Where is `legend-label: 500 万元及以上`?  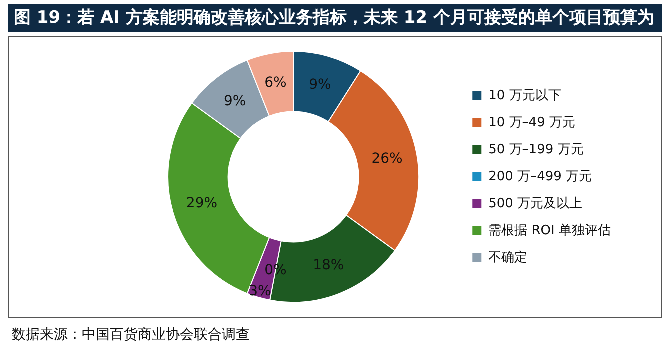
legend-label: 500 万元及以上 is located at coordinates (535, 204).